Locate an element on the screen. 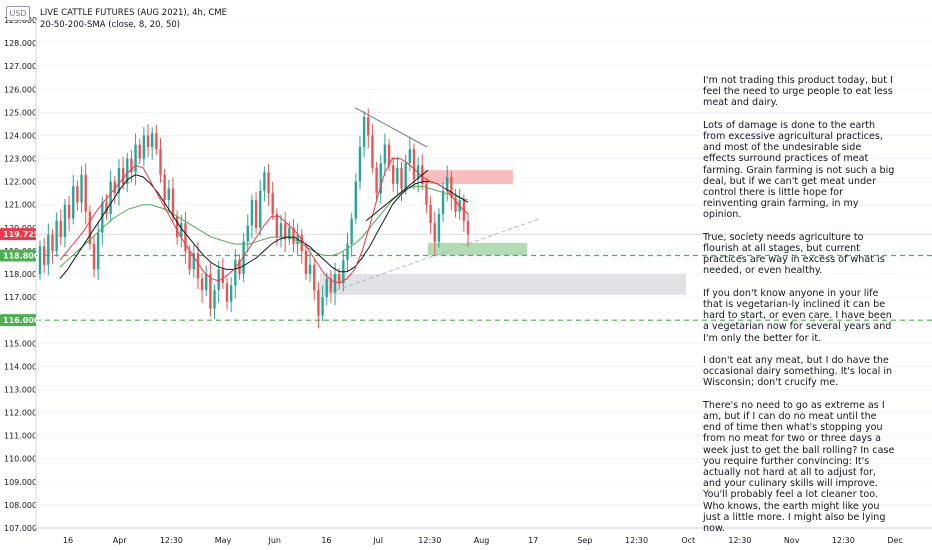 This screenshot has height=550, width=932. indicator-legend: 20-50-200-SMA (close, 8, 20, 50) is located at coordinates (110, 25).